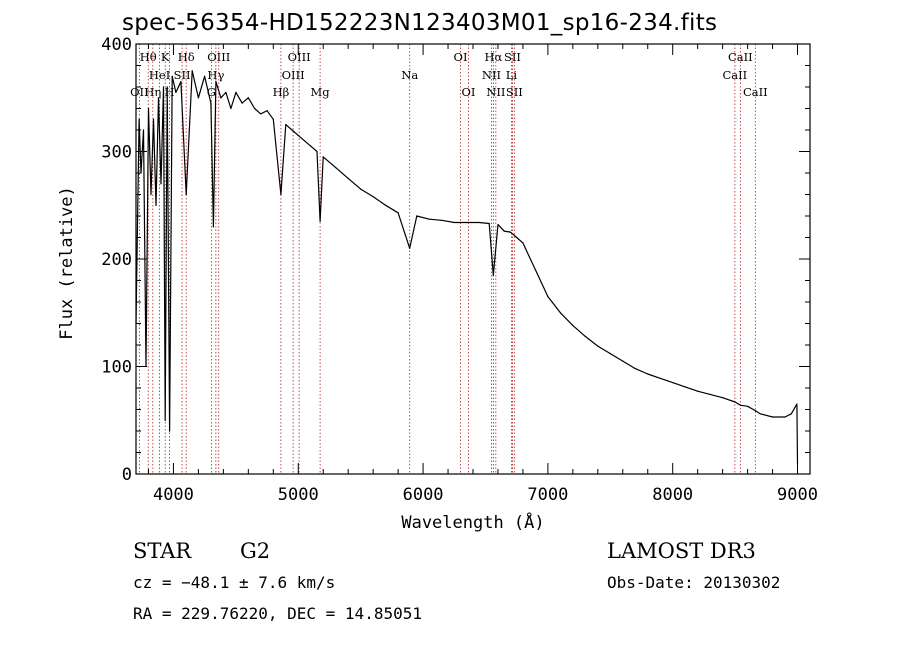 This screenshot has width=900, height=649. I want to click on y-tick-label-2: 200, so click(116, 260).